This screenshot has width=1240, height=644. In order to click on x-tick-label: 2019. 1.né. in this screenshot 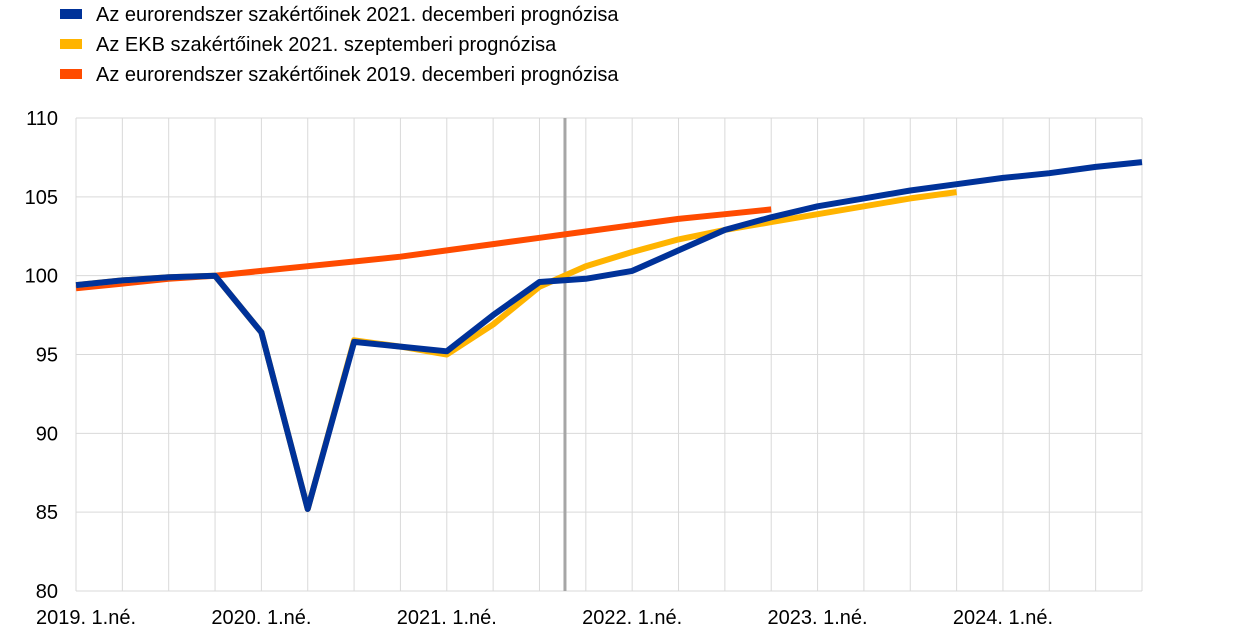, I will do `click(86, 618)`.